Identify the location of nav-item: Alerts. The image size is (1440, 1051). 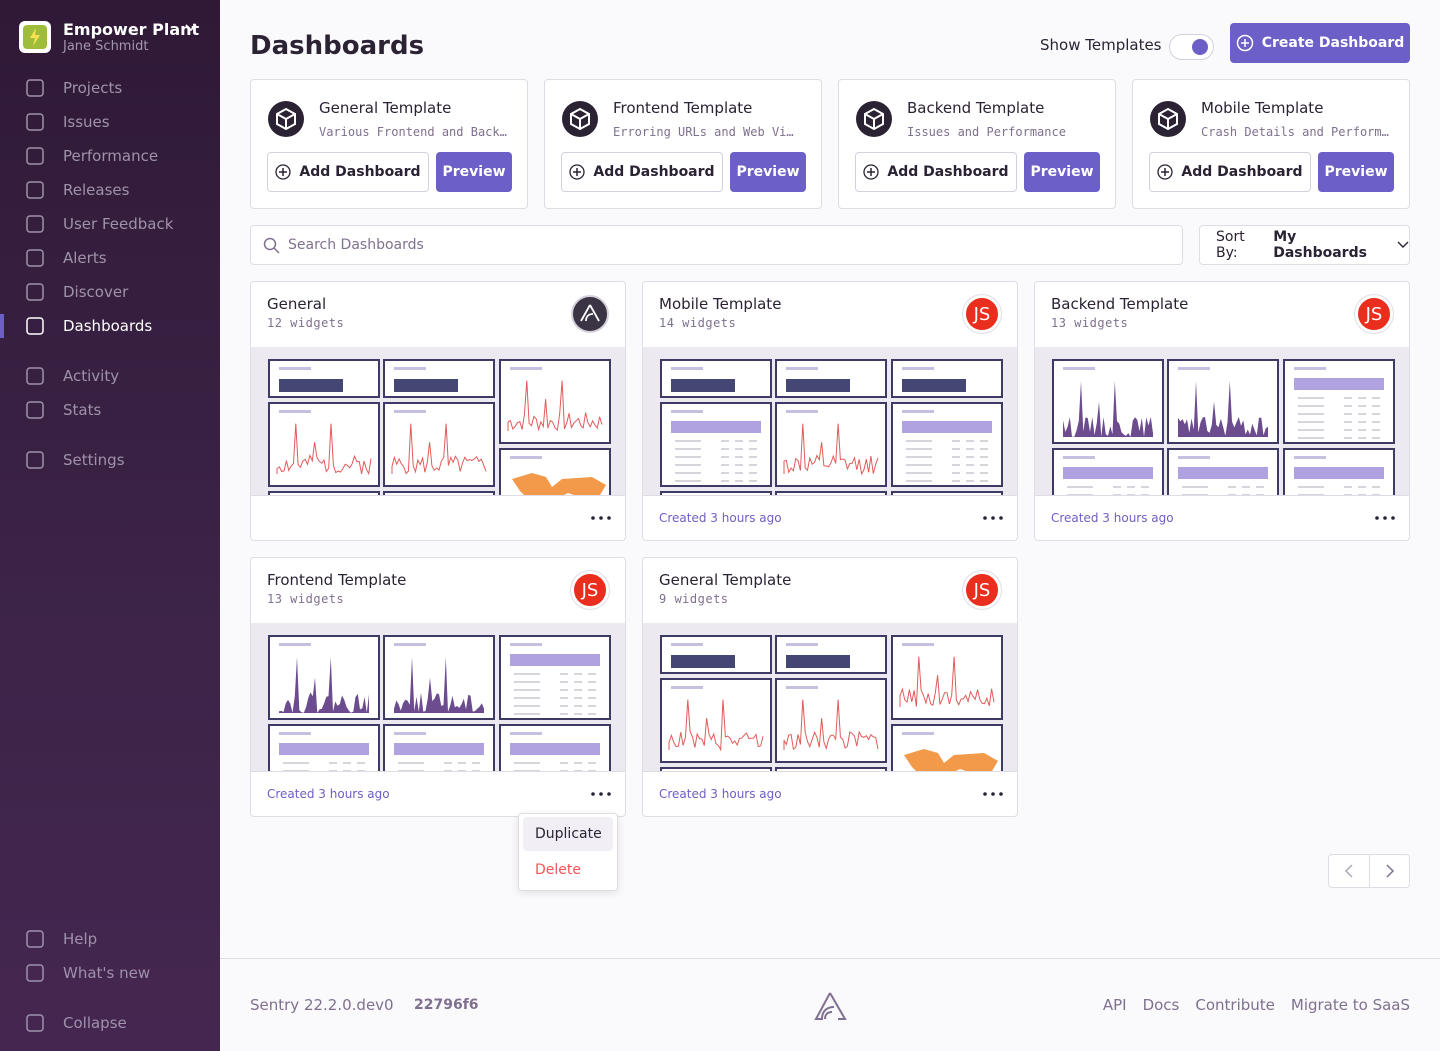
(65, 258).